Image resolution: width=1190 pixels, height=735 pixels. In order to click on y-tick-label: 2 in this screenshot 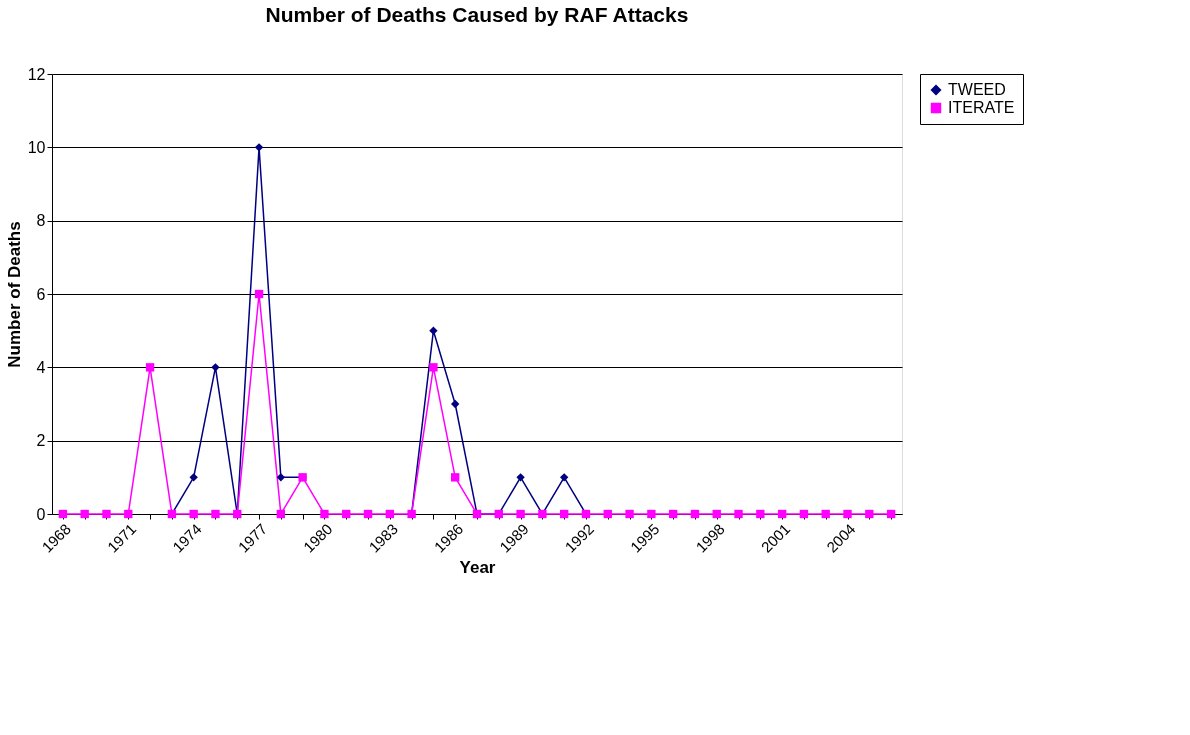, I will do `click(41, 441)`.